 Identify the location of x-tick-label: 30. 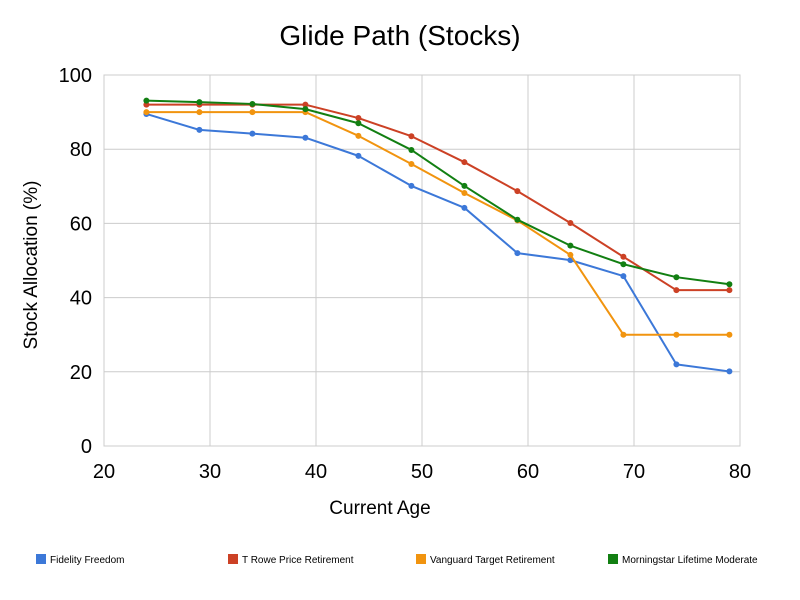
(210, 472).